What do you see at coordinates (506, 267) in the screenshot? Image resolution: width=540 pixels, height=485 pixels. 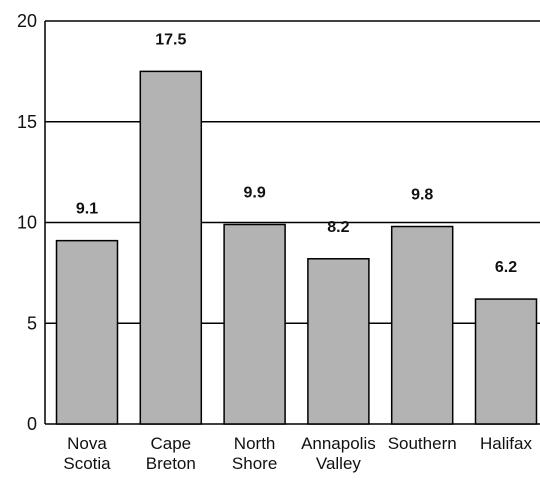 I see `data-label: 6.2` at bounding box center [506, 267].